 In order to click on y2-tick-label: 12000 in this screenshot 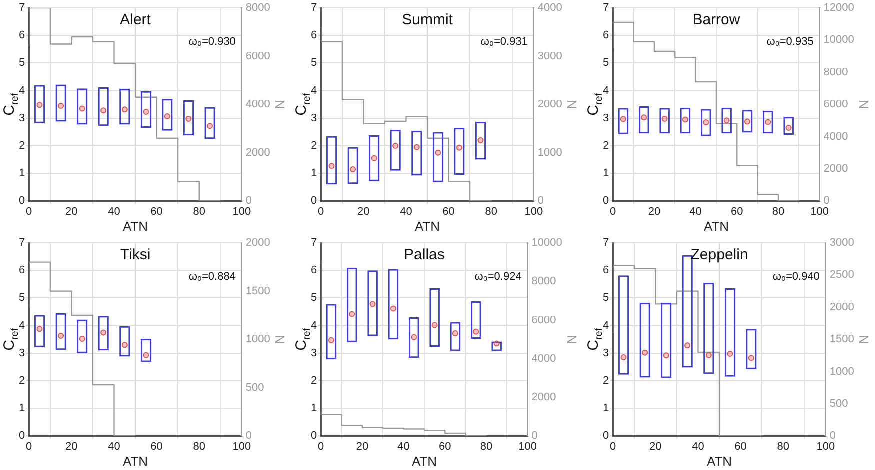, I will do `click(839, 8)`.